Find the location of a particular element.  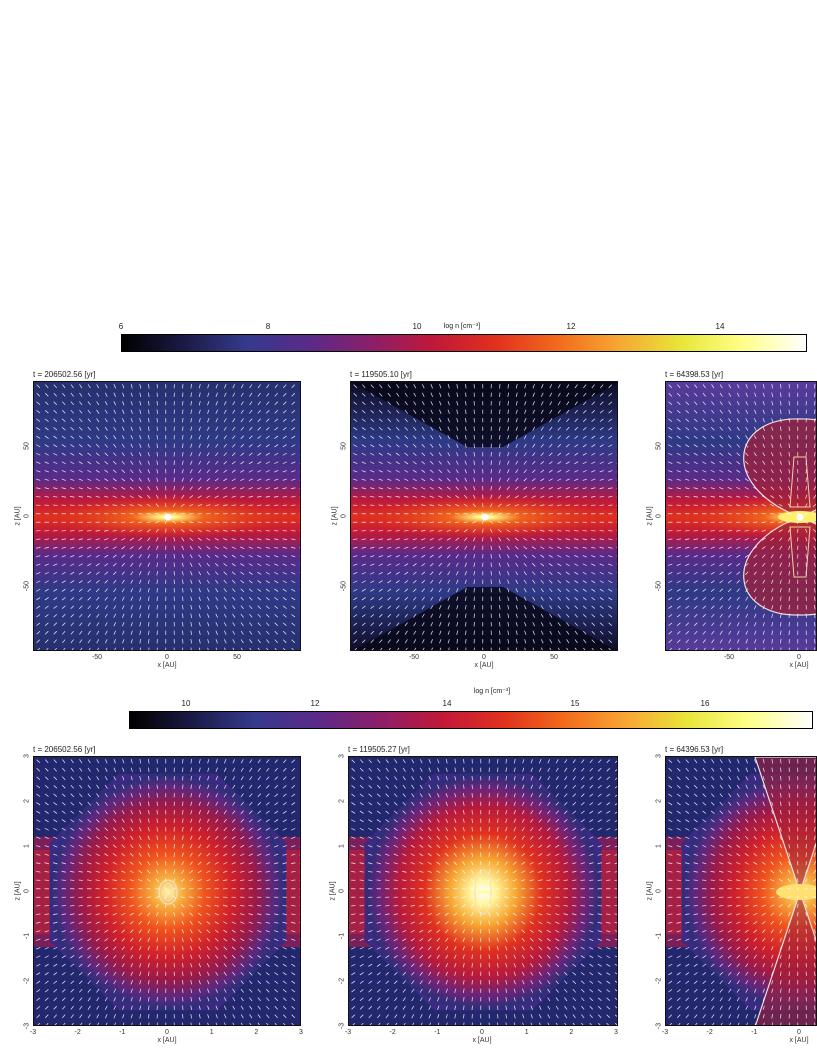

panel-title: t = 64396.53 [yr] is located at coordinates (694, 749).